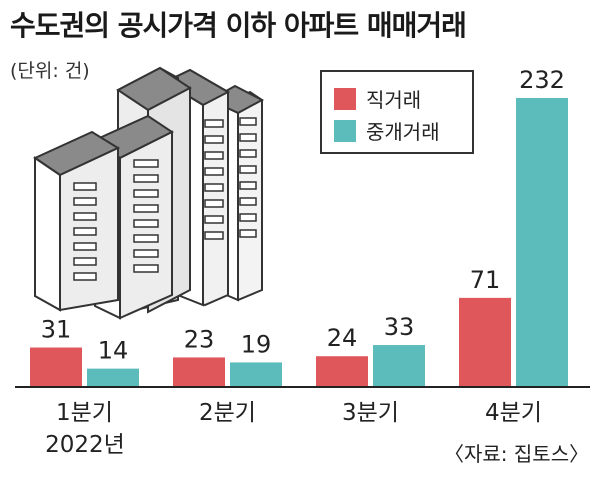  What do you see at coordinates (56, 330) in the screenshot?
I see `data-label-direct-1: 31` at bounding box center [56, 330].